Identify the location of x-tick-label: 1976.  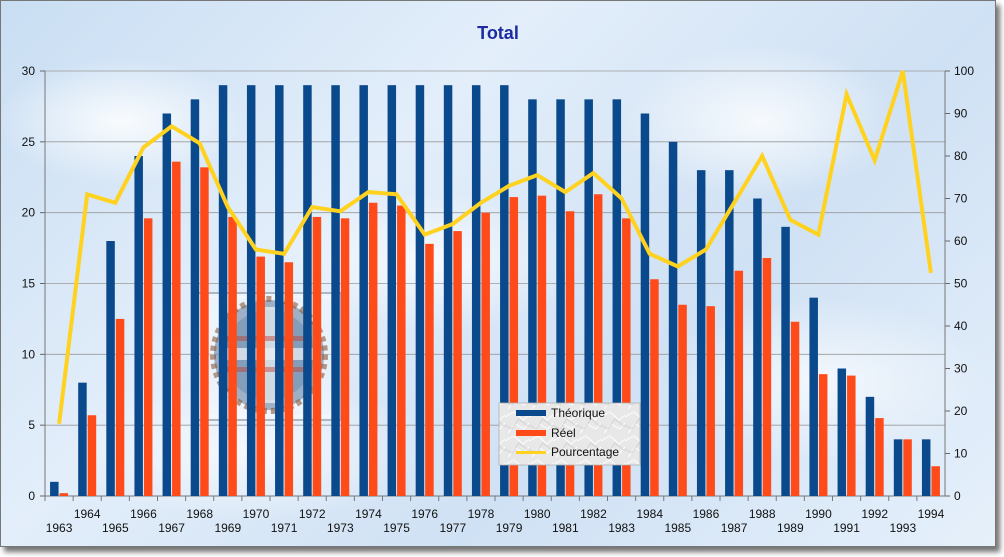
(424, 514).